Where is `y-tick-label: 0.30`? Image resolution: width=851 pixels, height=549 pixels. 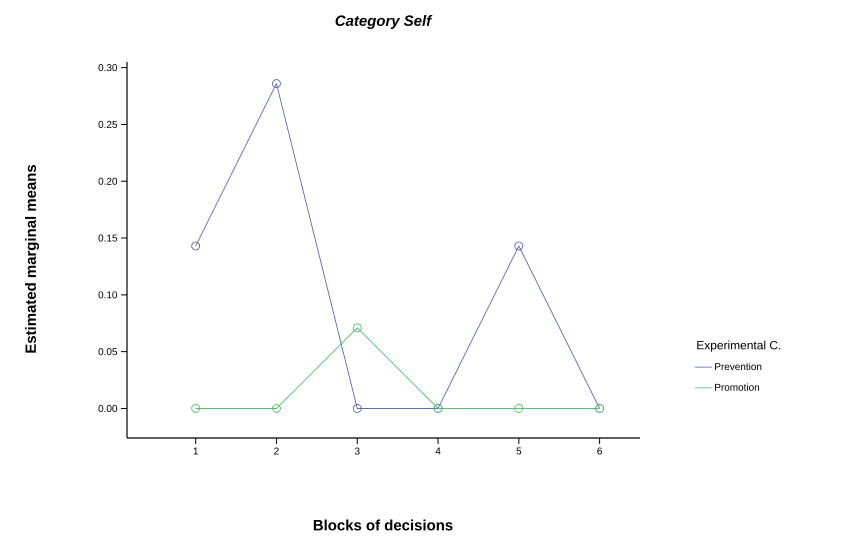
y-tick-label: 0.30 is located at coordinates (108, 68).